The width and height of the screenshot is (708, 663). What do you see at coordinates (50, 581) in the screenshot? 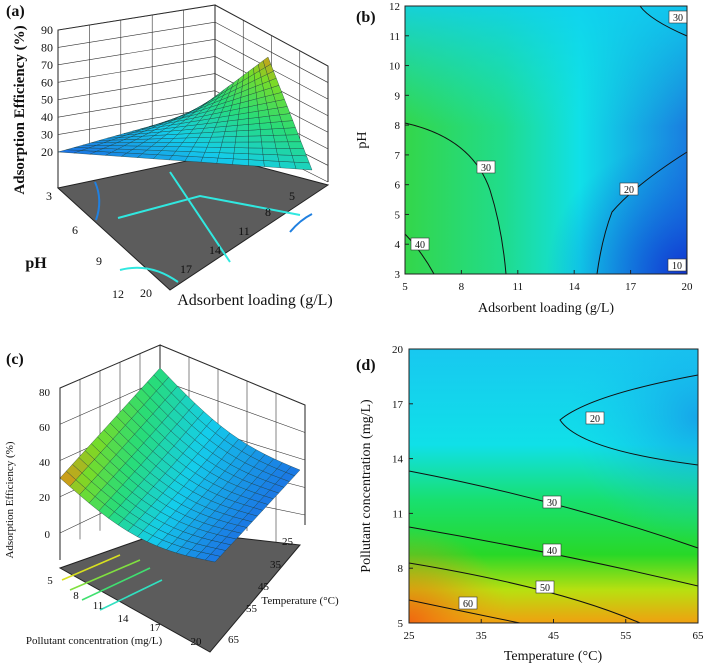
I see `panel-c-x-tick: 5` at bounding box center [50, 581].